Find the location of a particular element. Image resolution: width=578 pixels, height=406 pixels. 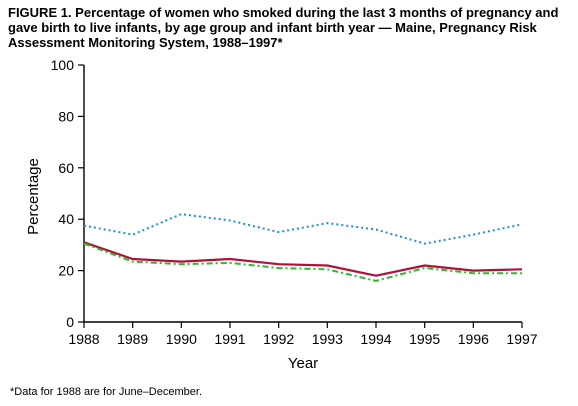

y-tick-label: 20 is located at coordinates (66, 271).